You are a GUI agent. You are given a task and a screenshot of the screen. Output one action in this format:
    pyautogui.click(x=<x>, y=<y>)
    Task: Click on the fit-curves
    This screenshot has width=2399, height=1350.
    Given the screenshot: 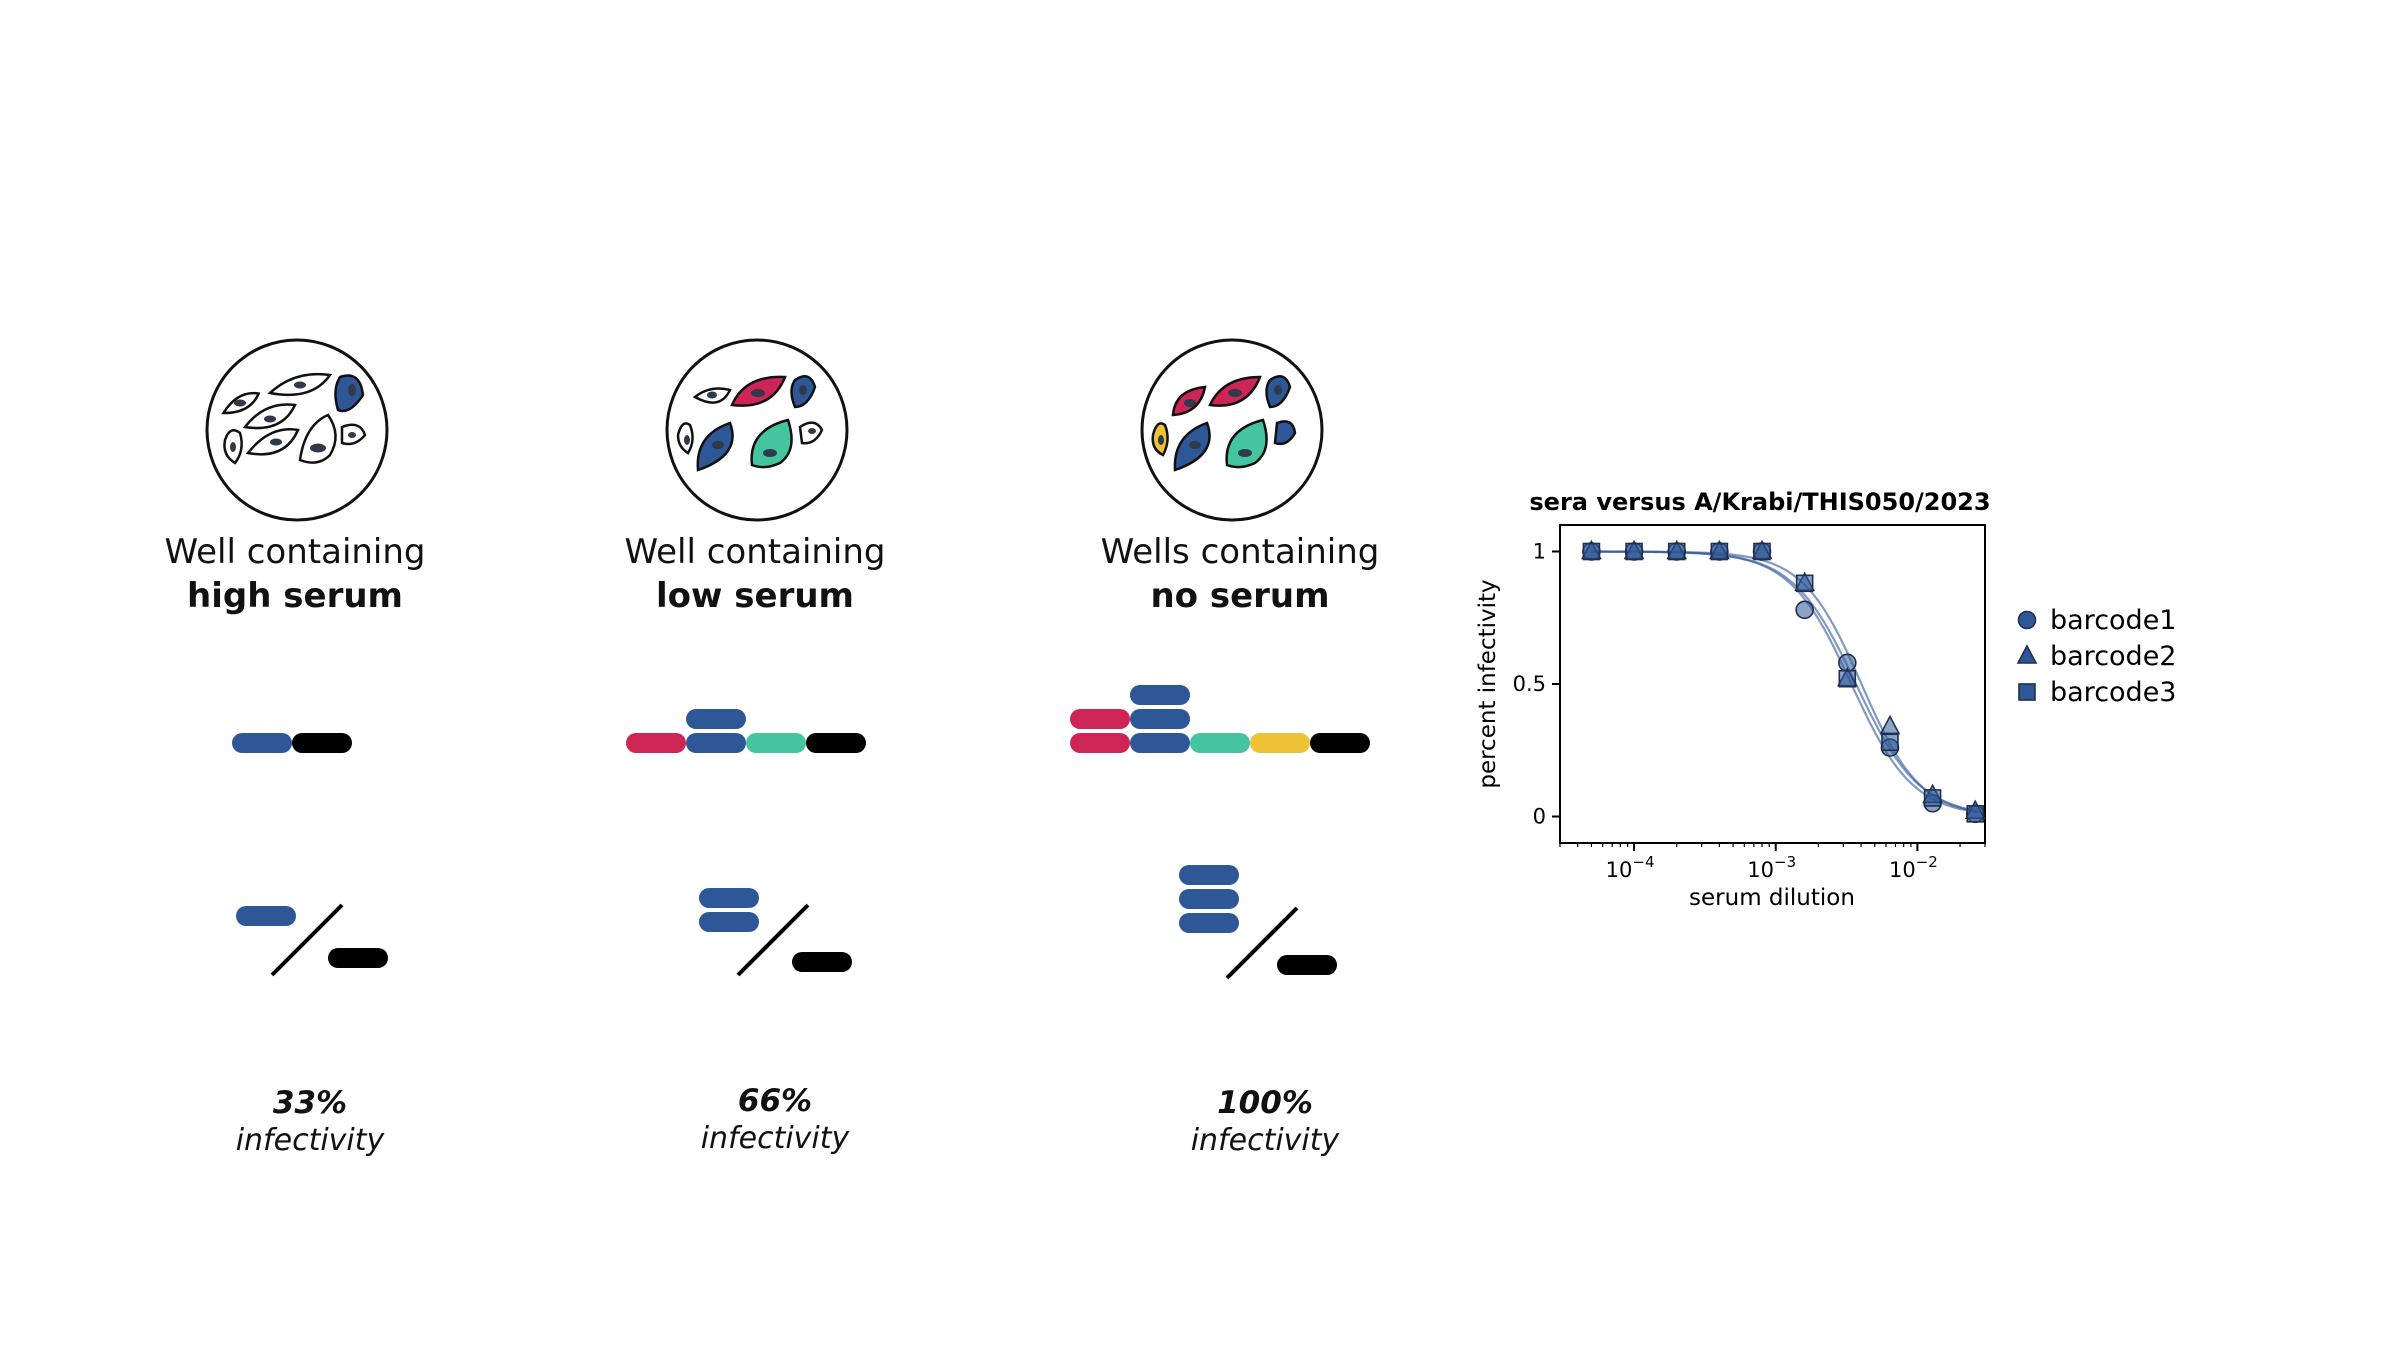 What is the action you would take?
    pyautogui.click(x=1785, y=682)
    